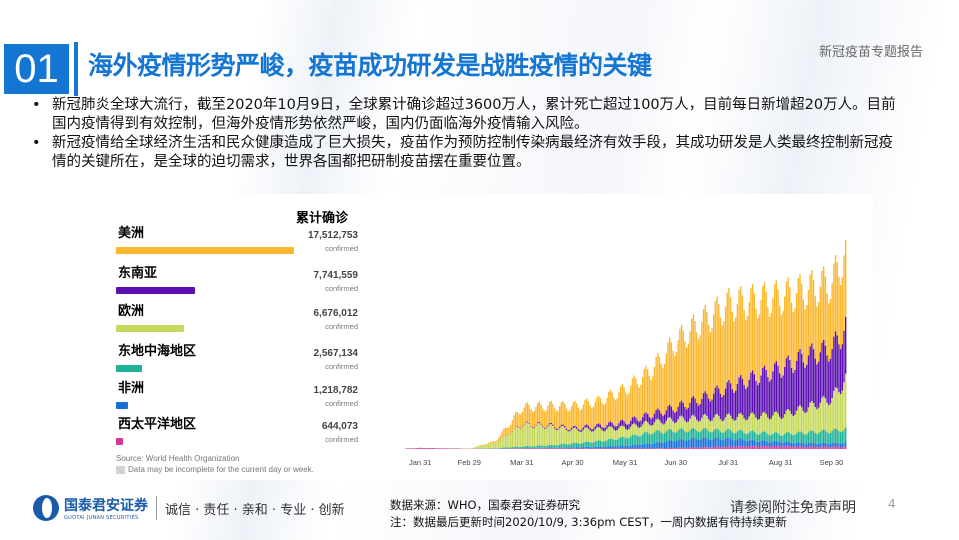 This screenshot has width=959, height=540. What do you see at coordinates (178, 458) in the screenshot?
I see `source-text: Source: World Health Organization` at bounding box center [178, 458].